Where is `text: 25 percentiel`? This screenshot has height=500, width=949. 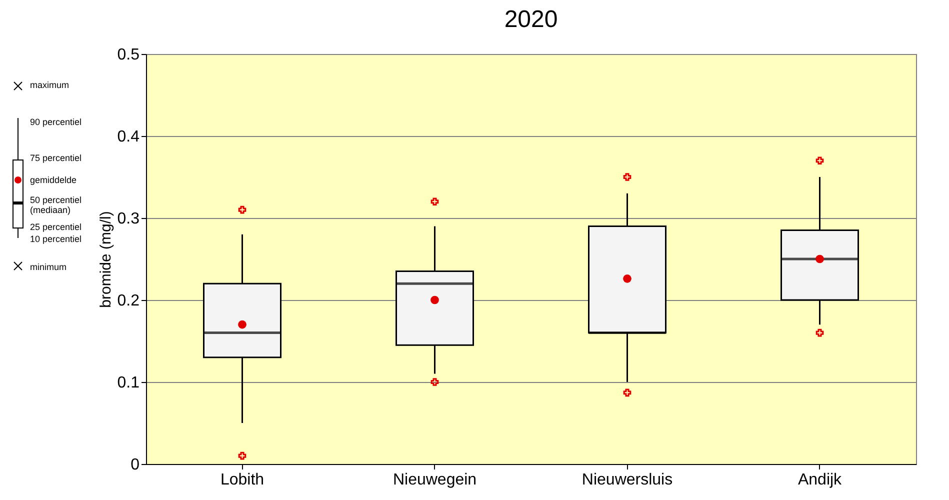 text: 25 percentiel is located at coordinates (56, 227).